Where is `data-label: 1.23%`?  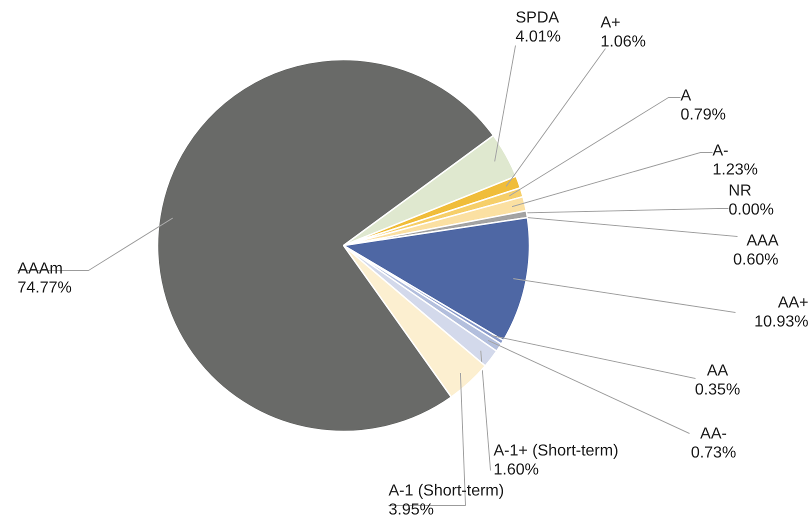 data-label: 1.23% is located at coordinates (735, 169).